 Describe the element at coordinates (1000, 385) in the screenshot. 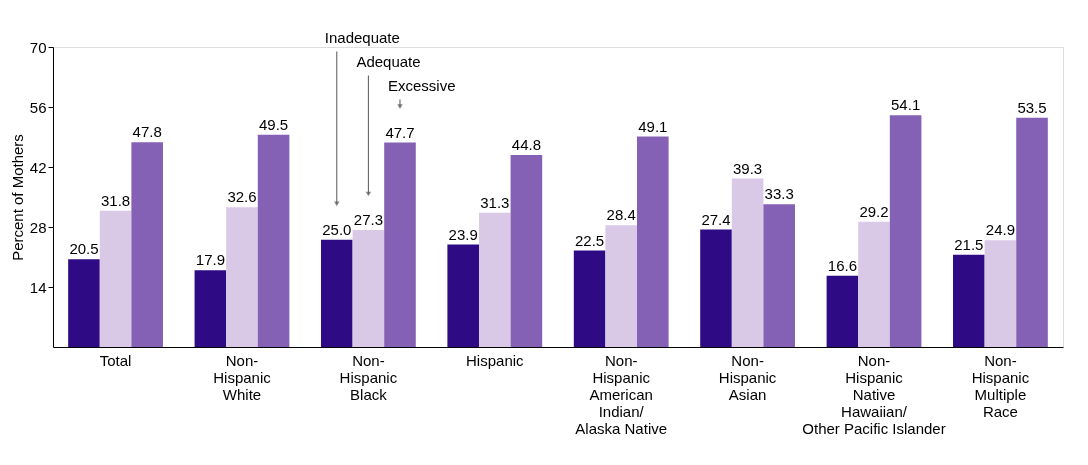

I see `x-tick-label: Non- Hispanic Multiple Race` at that location.